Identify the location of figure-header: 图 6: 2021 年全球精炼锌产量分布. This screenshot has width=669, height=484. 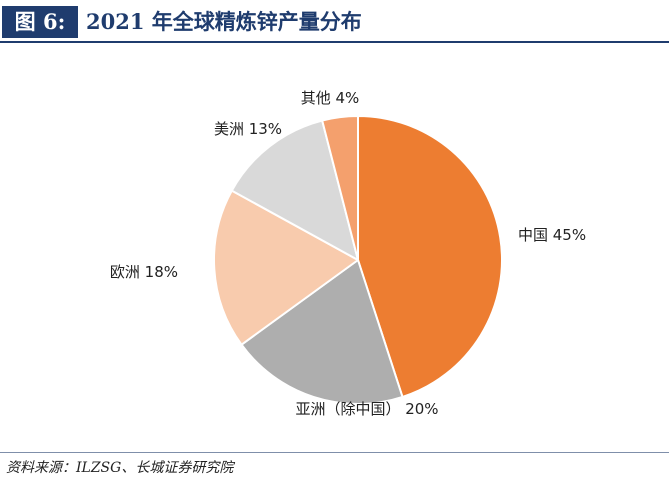
(334, 22).